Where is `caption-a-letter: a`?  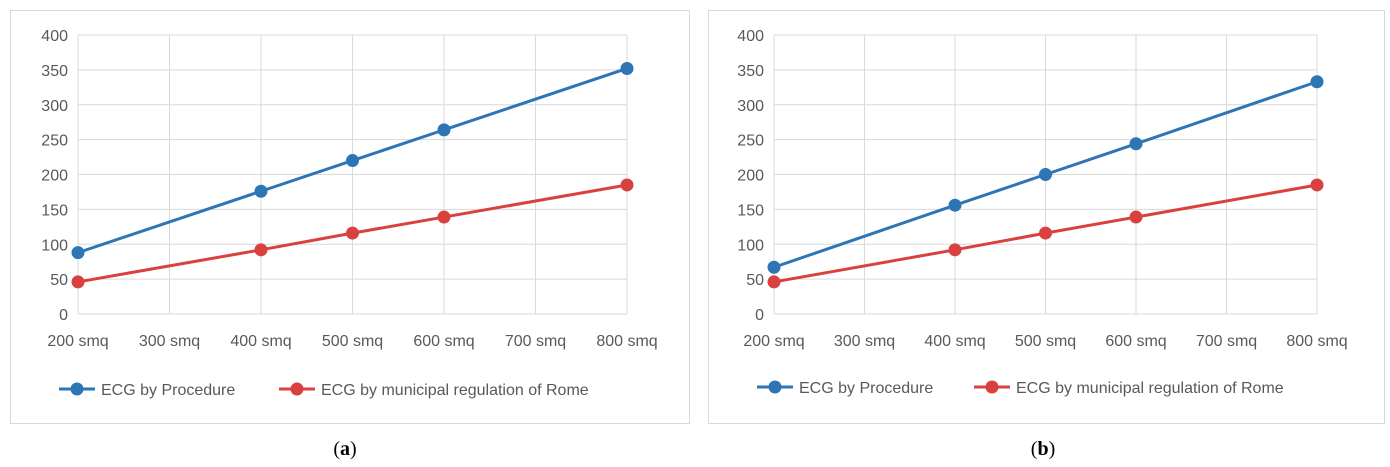
caption-a-letter: a is located at coordinates (345, 449).